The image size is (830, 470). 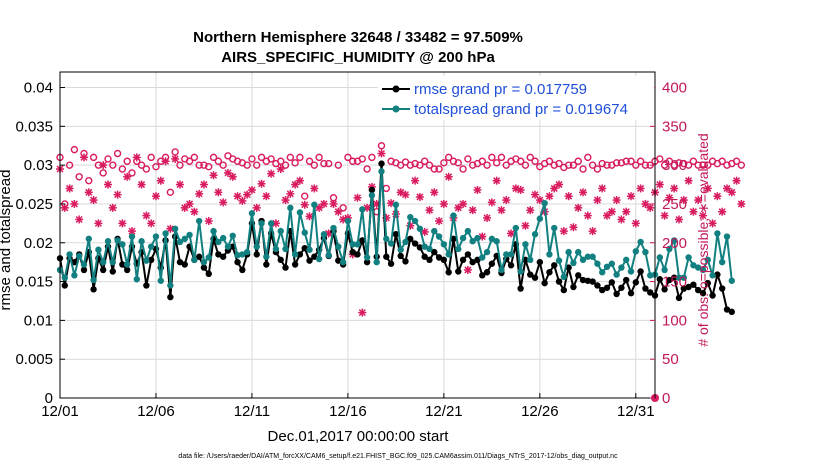 What do you see at coordinates (516, 98) in the screenshot?
I see `legend-box` at bounding box center [516, 98].